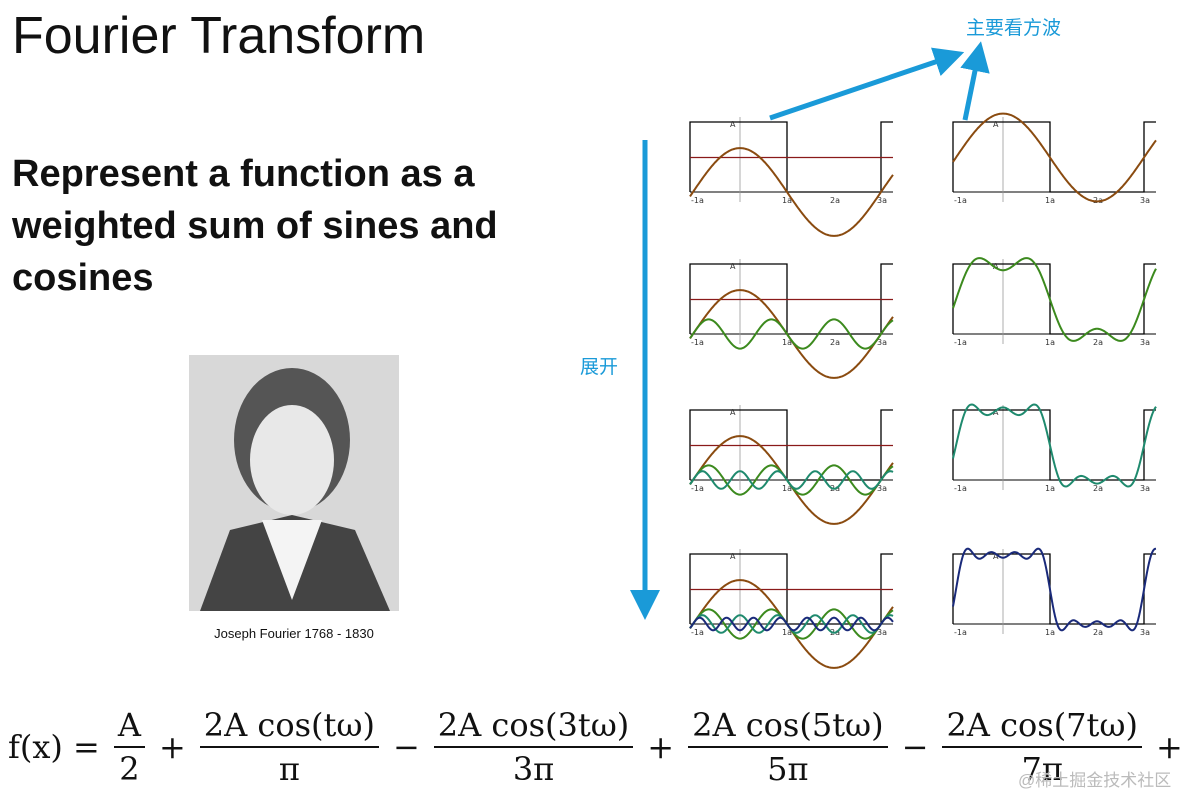 The width and height of the screenshot is (1184, 794). Describe the element at coordinates (1042, 726) in the screenshot. I see `numerator: 2A cos(7tω)` at that location.